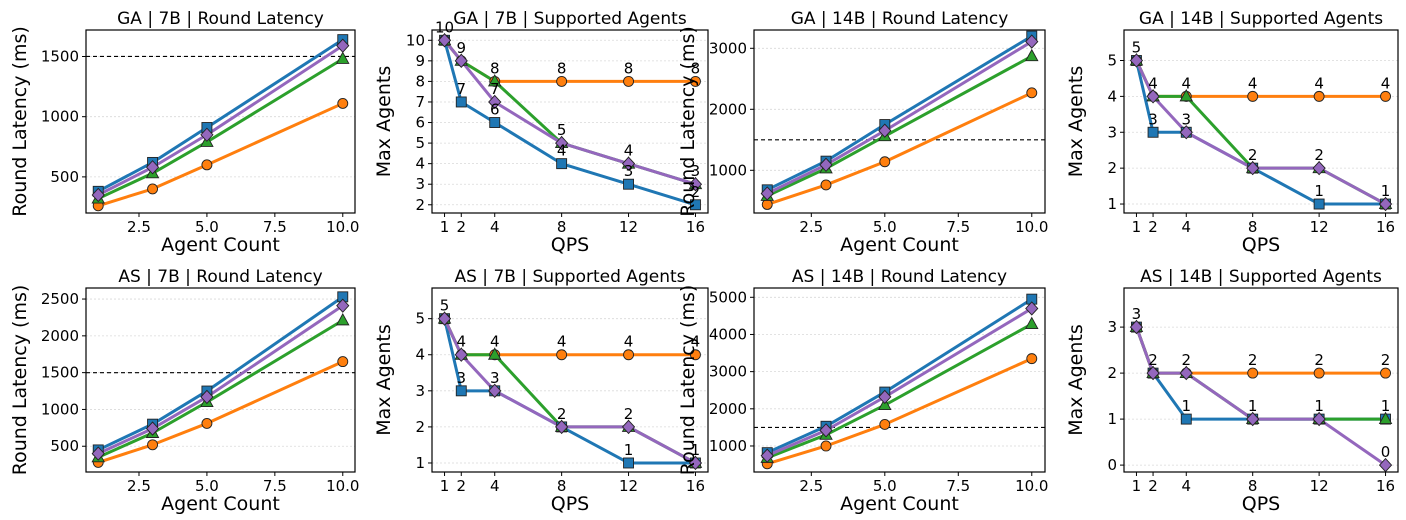 The width and height of the screenshot is (1406, 520). What do you see at coordinates (60, 373) in the screenshot?
I see `y-tick-label: 1500` at bounding box center [60, 373].